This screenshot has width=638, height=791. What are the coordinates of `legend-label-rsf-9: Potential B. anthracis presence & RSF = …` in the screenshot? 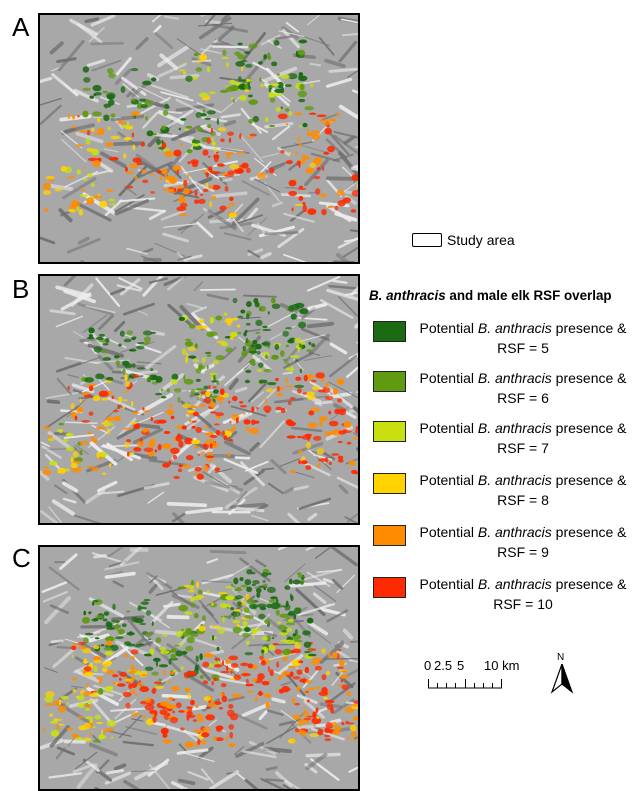 It's located at (523, 542).